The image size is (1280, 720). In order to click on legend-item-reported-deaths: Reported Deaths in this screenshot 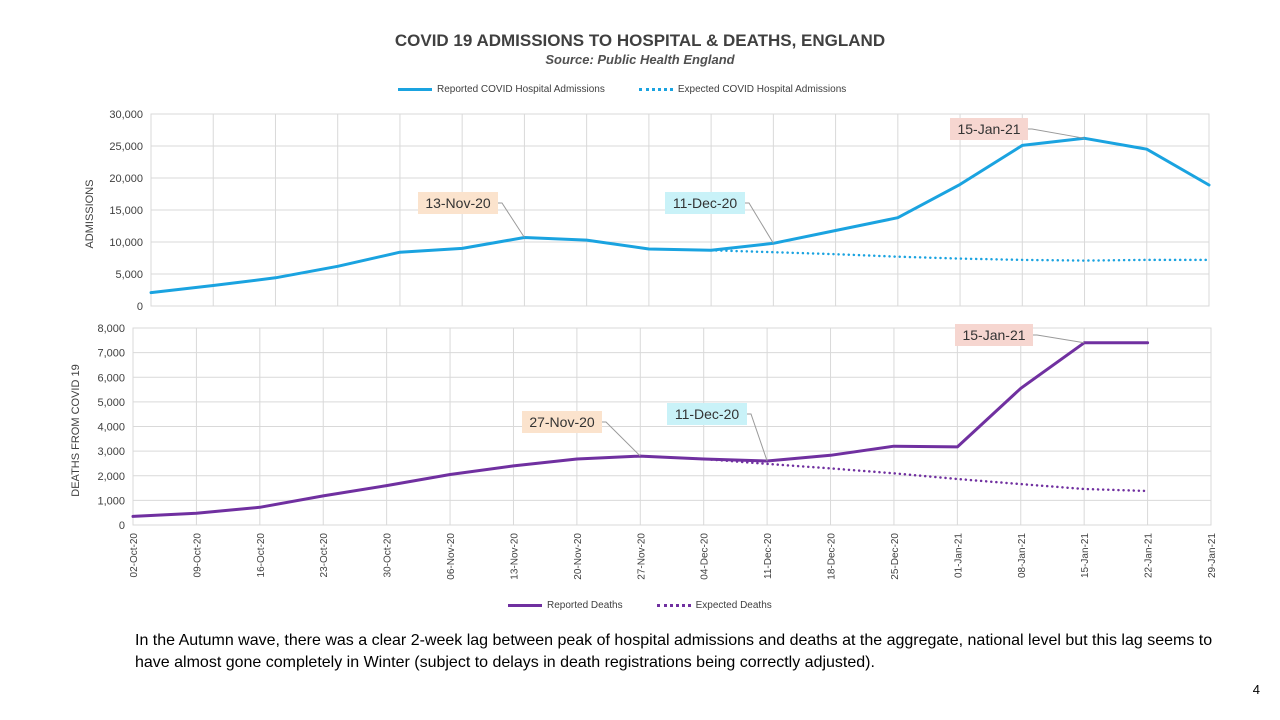, I will do `click(565, 605)`.